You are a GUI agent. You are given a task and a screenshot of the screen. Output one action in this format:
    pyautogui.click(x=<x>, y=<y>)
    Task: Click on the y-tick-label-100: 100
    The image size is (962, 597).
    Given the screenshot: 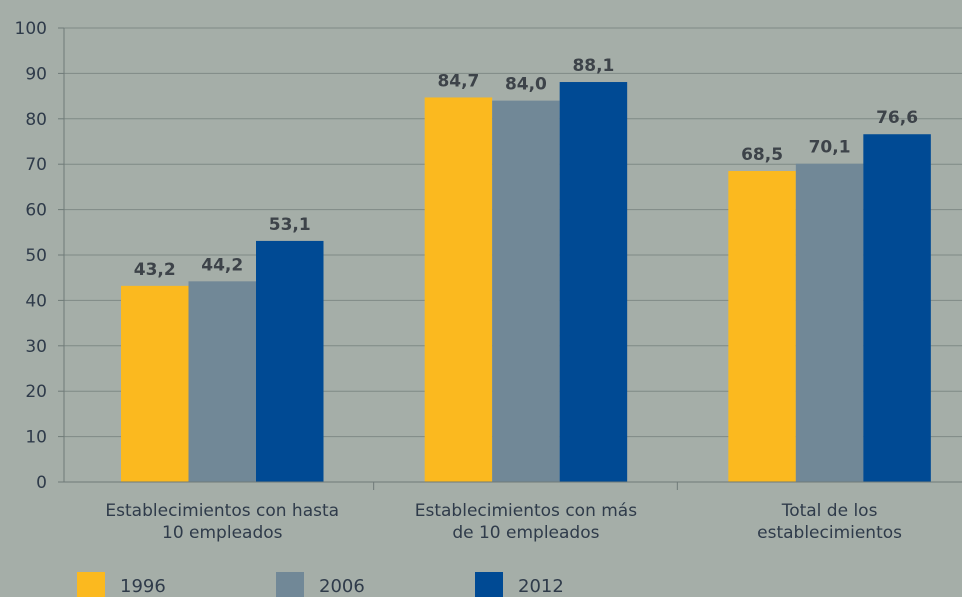 What is the action you would take?
    pyautogui.click(x=31, y=29)
    